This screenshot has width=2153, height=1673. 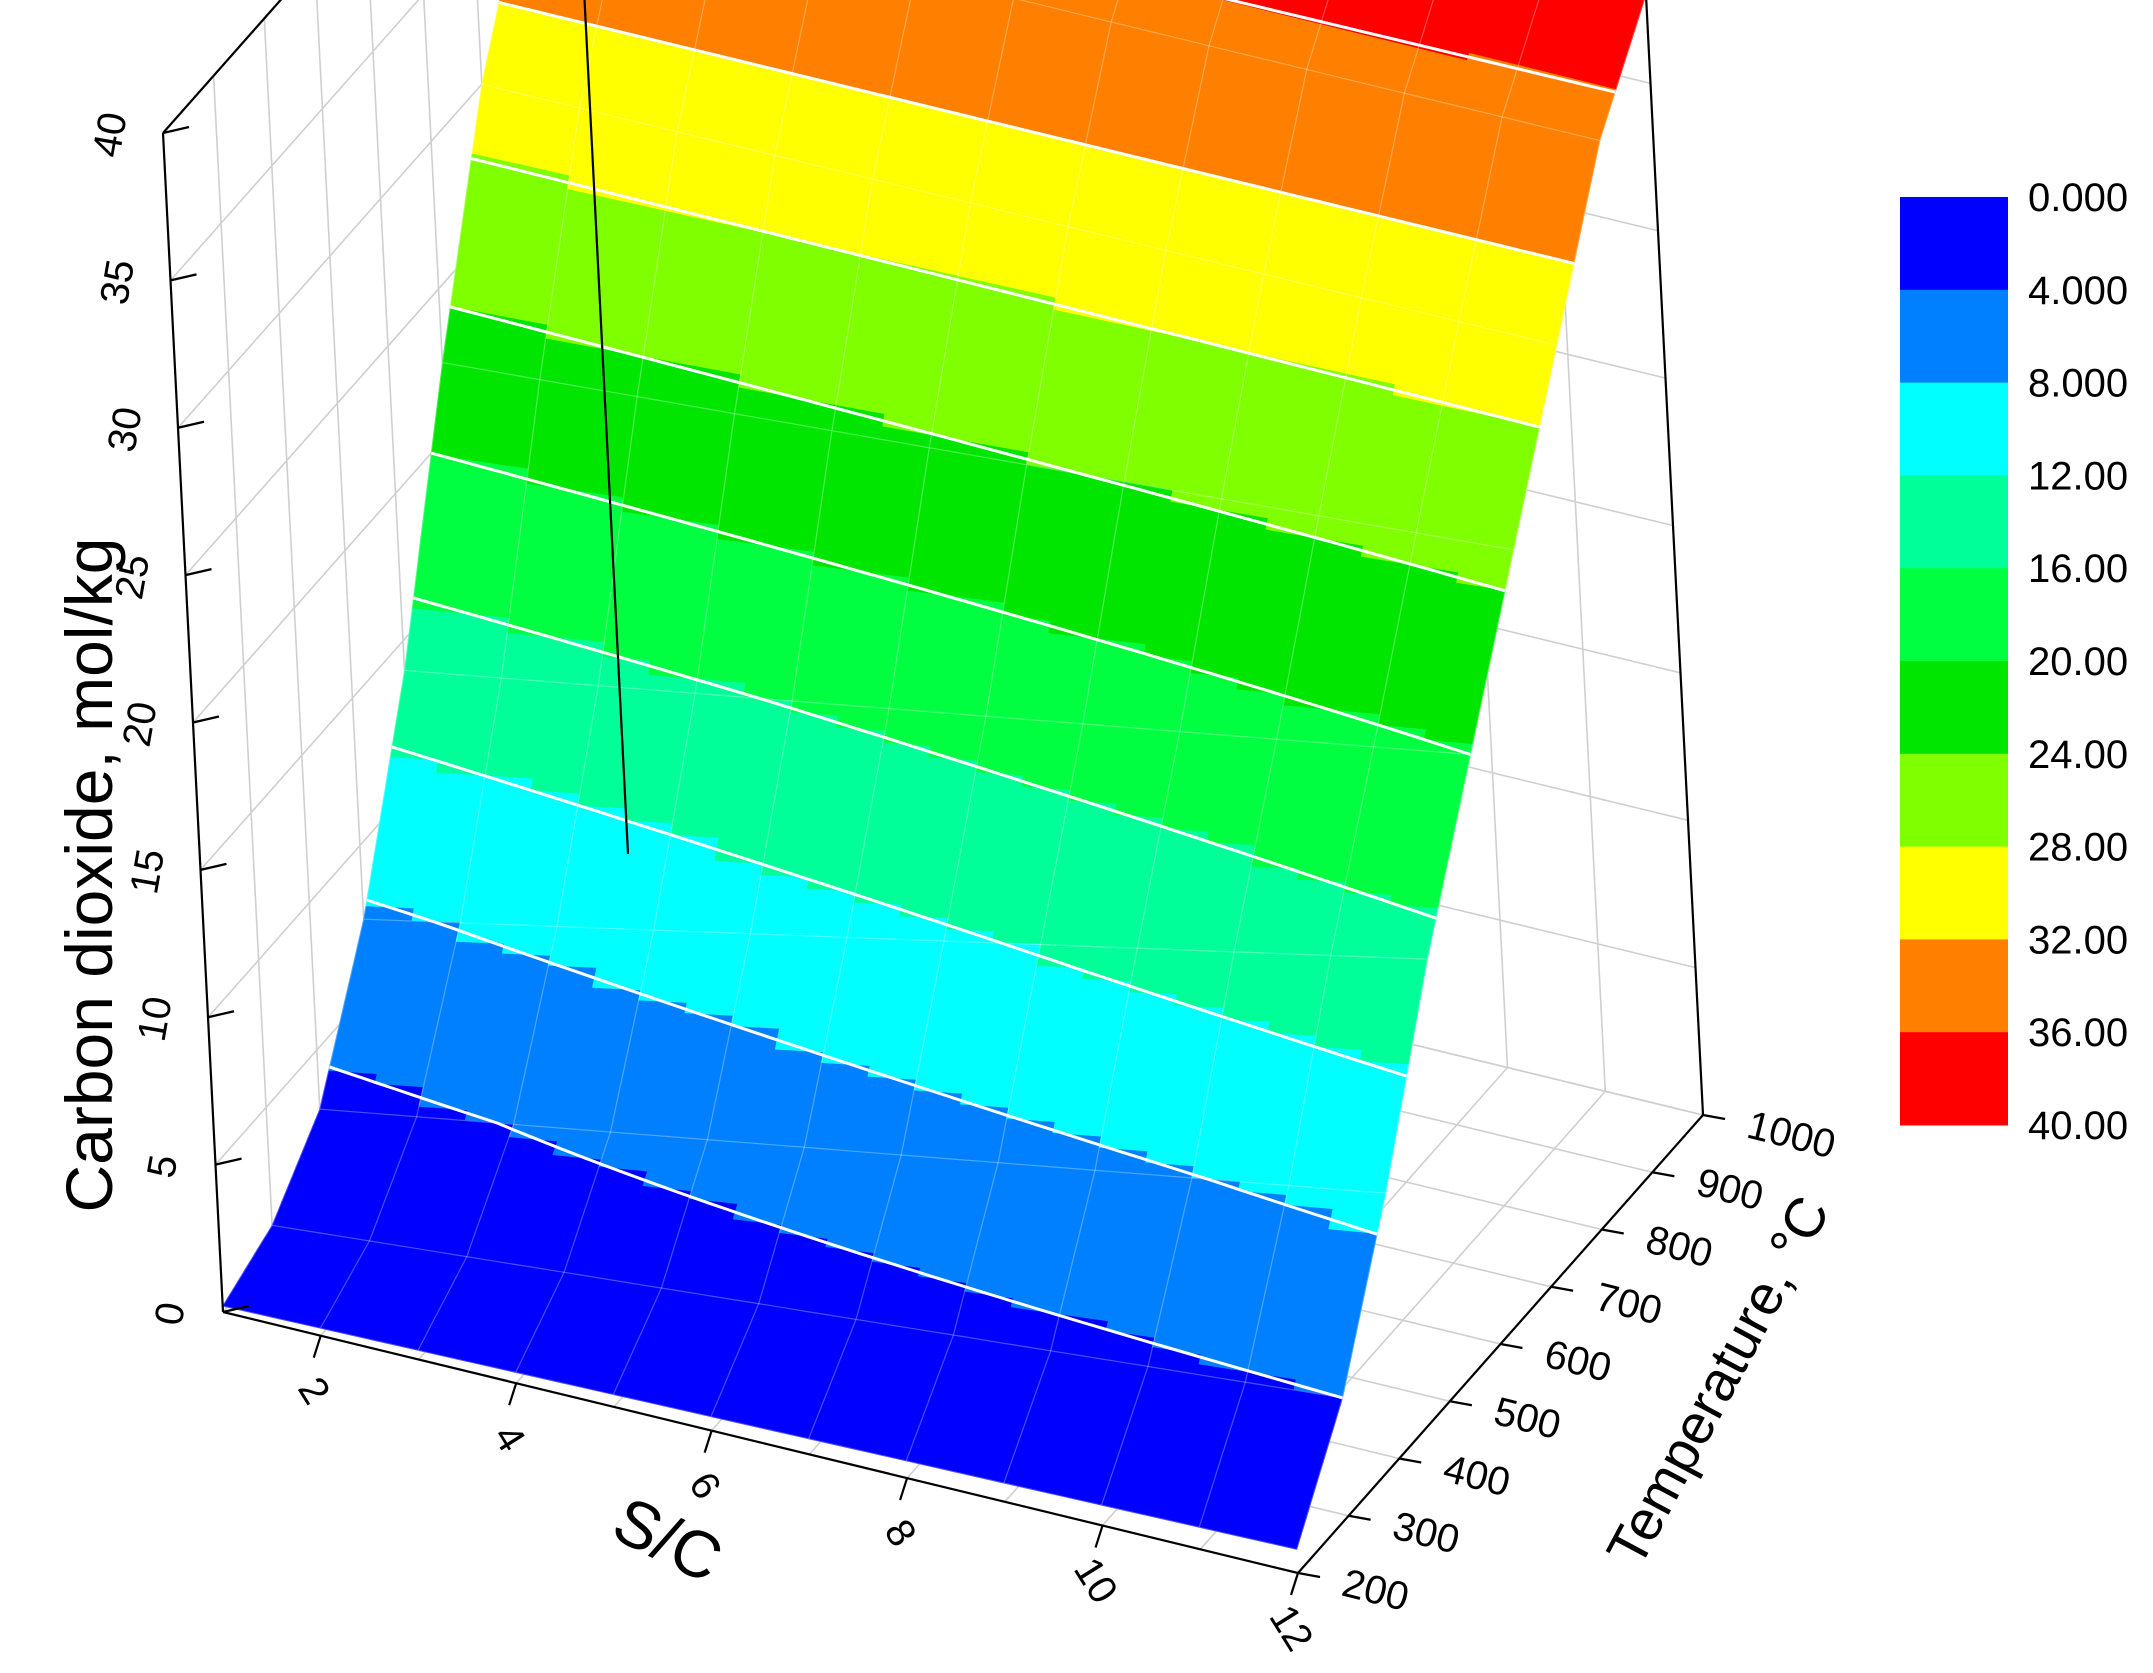 What do you see at coordinates (910, 140) in the screenshot?
I see `z-gridline` at bounding box center [910, 140].